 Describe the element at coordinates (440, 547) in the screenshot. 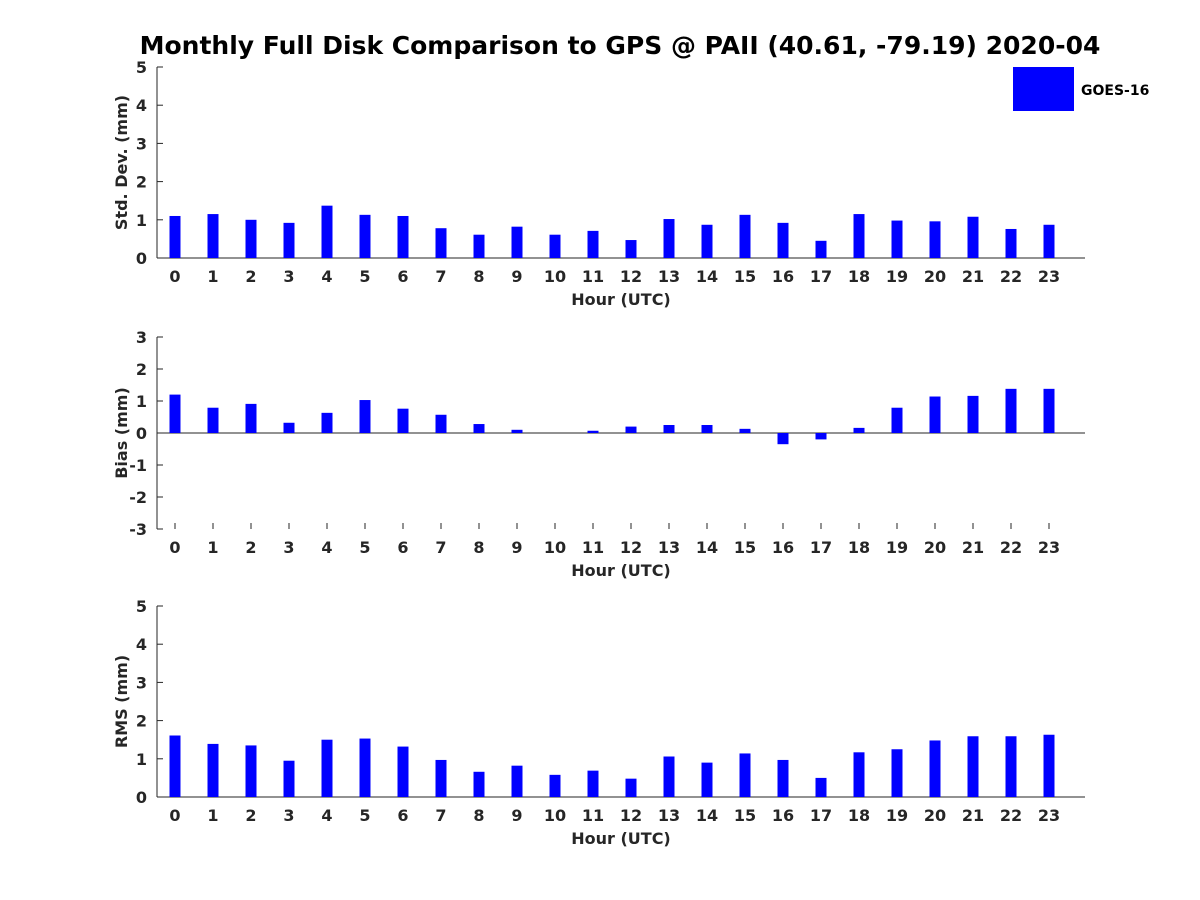

I see `bias-xtick-label-7: 7` at that location.